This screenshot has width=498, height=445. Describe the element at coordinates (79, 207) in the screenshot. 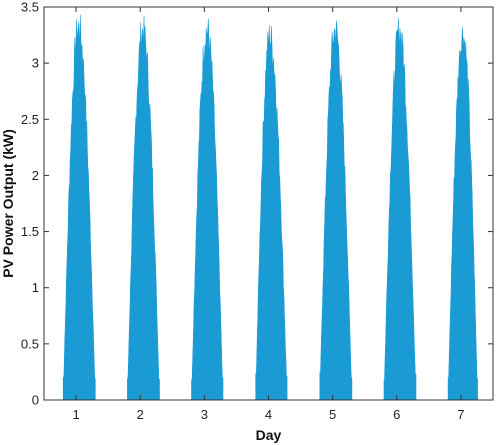

I see `pv-day-1-area` at that location.